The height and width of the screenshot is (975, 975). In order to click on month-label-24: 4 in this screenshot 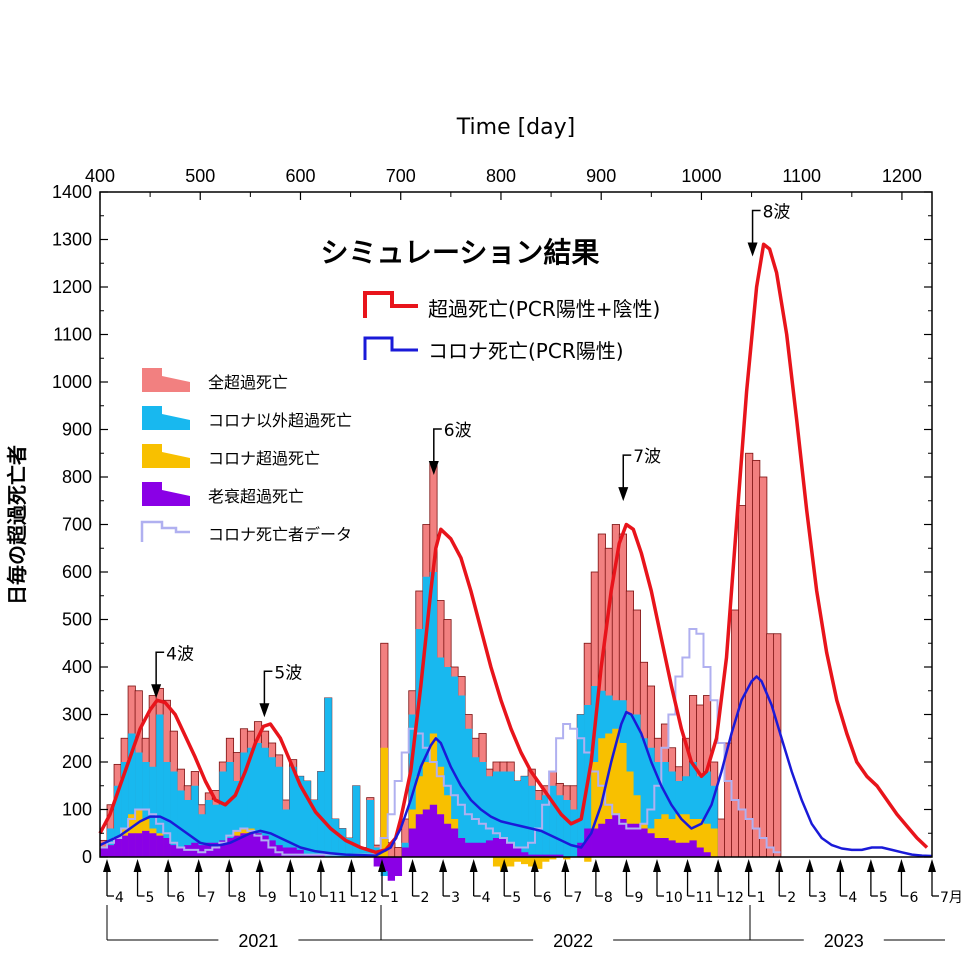, I will do `click(852, 898)`.